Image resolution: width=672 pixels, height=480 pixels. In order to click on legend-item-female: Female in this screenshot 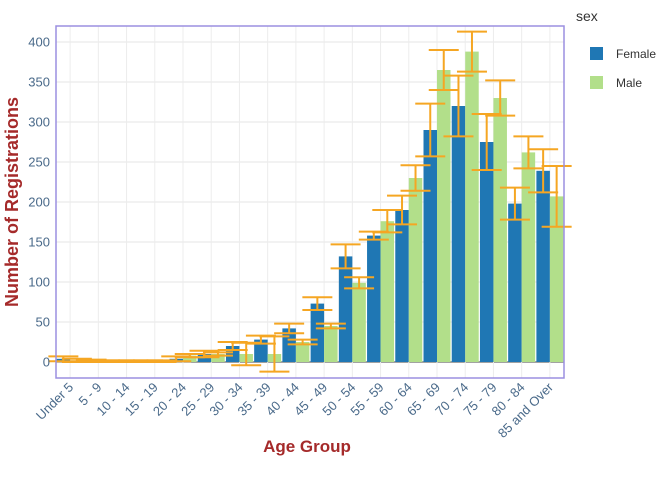, I will do `click(623, 54)`.